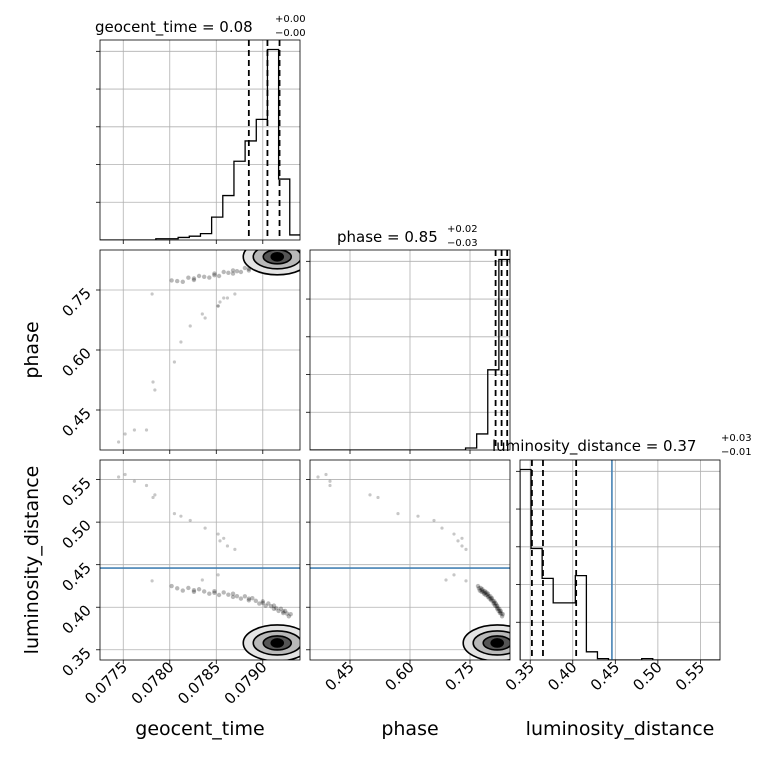 Image resolution: width=760 pixels, height=760 pixels. What do you see at coordinates (290, 19) in the screenshot?
I see `title-geocent-time-plus: +0.00` at bounding box center [290, 19].